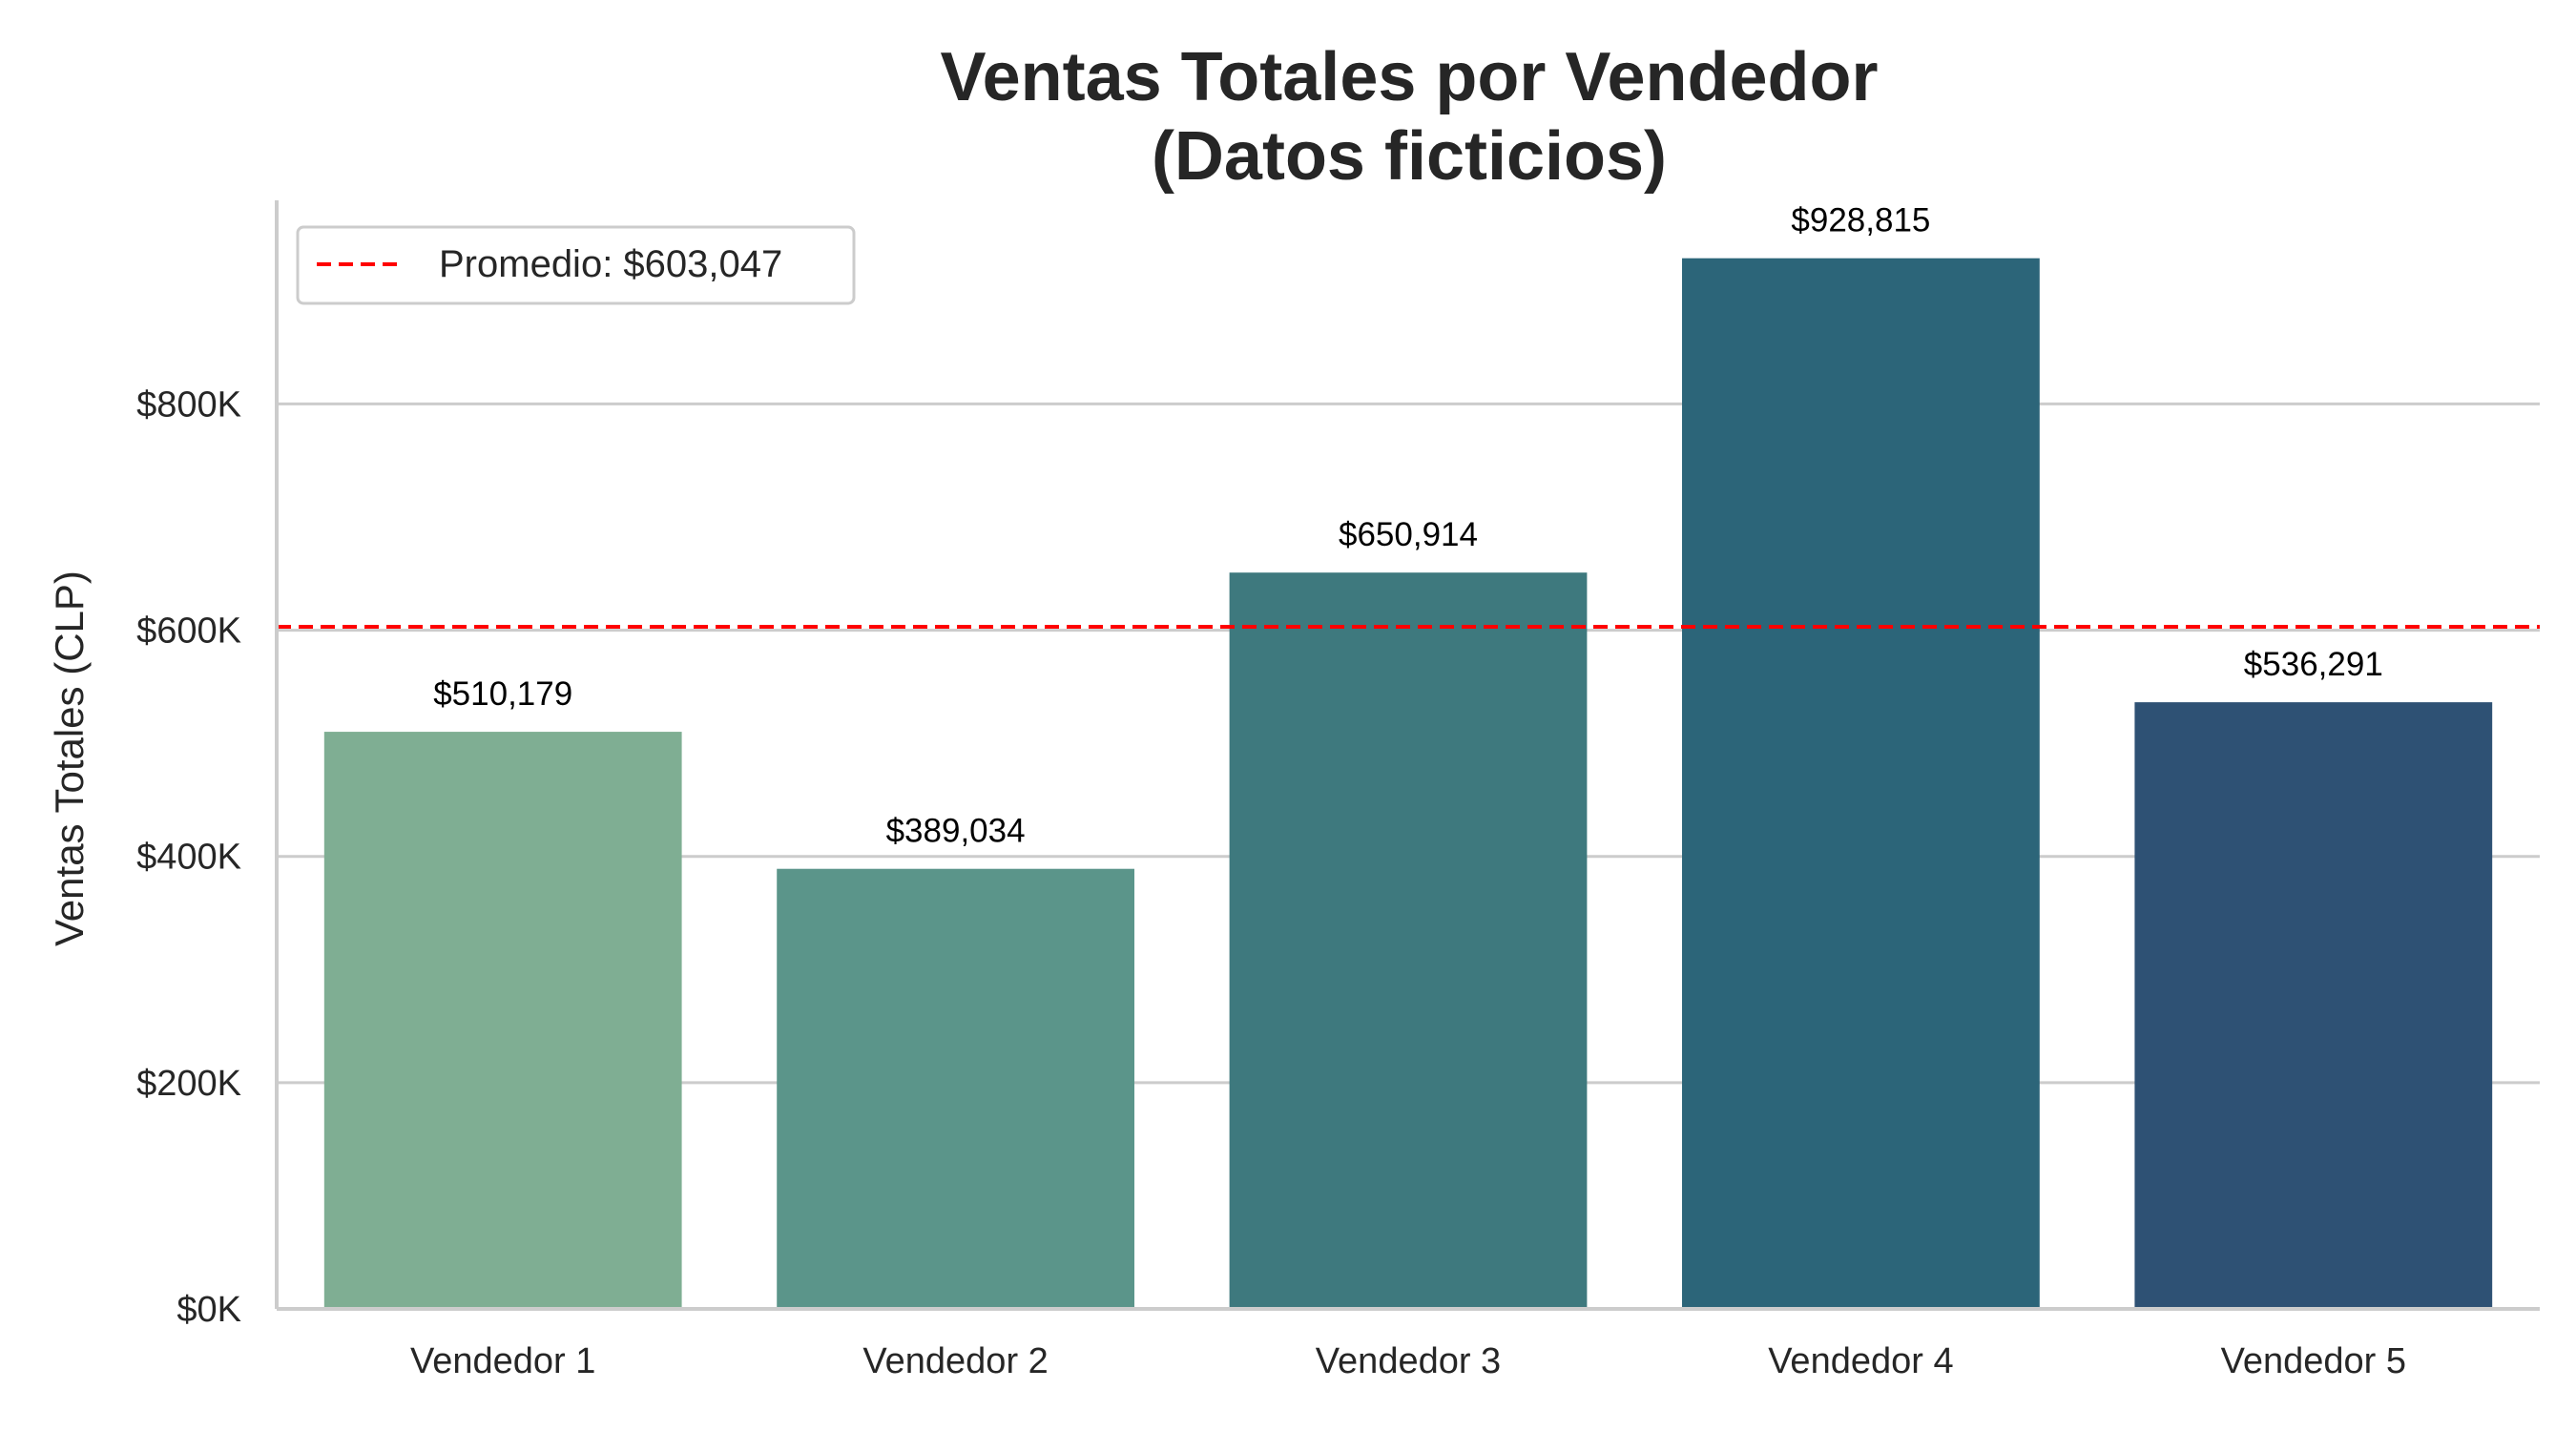  Describe the element at coordinates (2313, 664) in the screenshot. I see `data-label: $536,291` at that location.